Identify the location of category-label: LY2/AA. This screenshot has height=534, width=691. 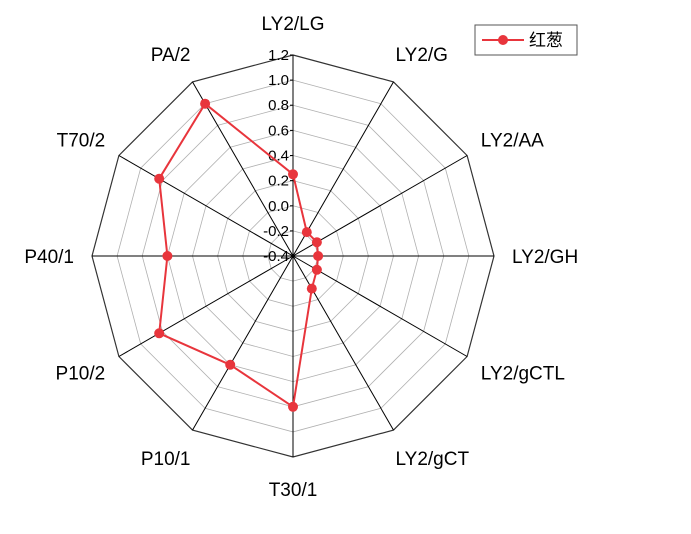
(512, 141).